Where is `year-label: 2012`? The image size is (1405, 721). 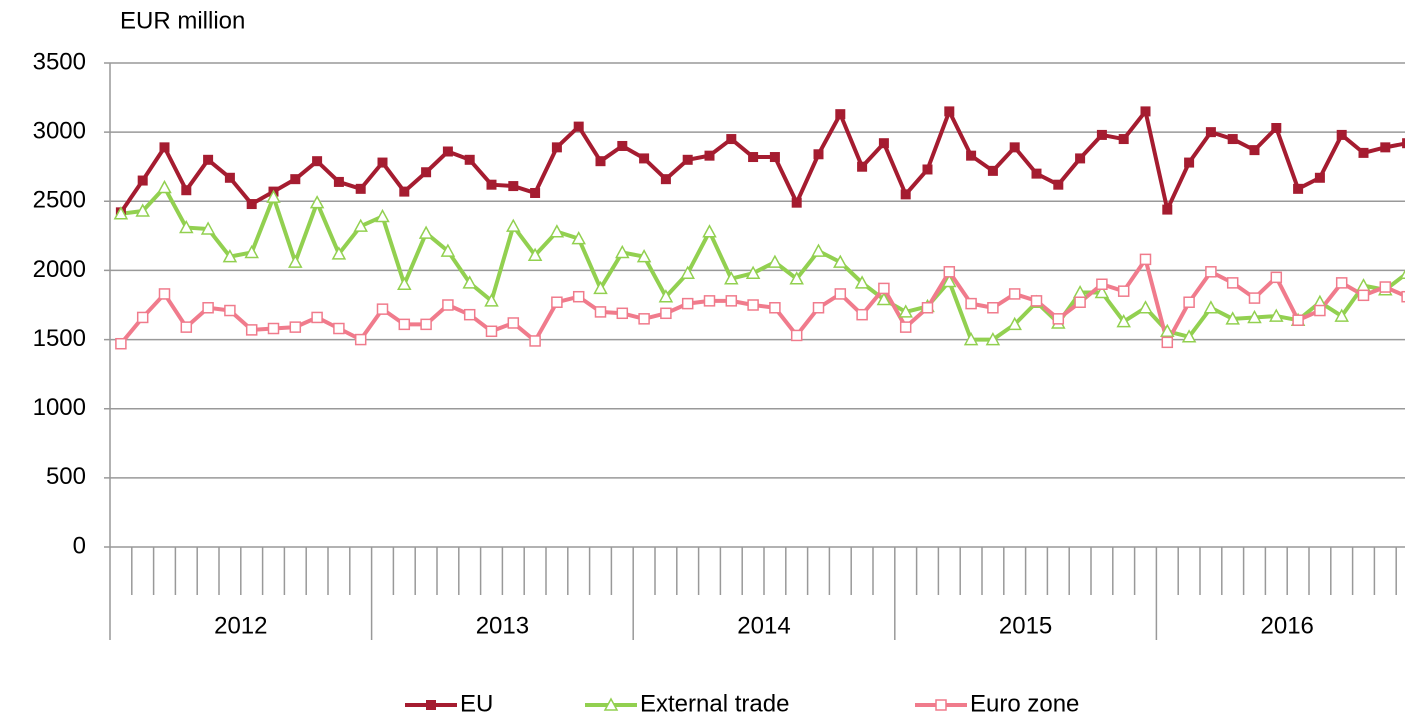 year-label: 2012 is located at coordinates (240, 625).